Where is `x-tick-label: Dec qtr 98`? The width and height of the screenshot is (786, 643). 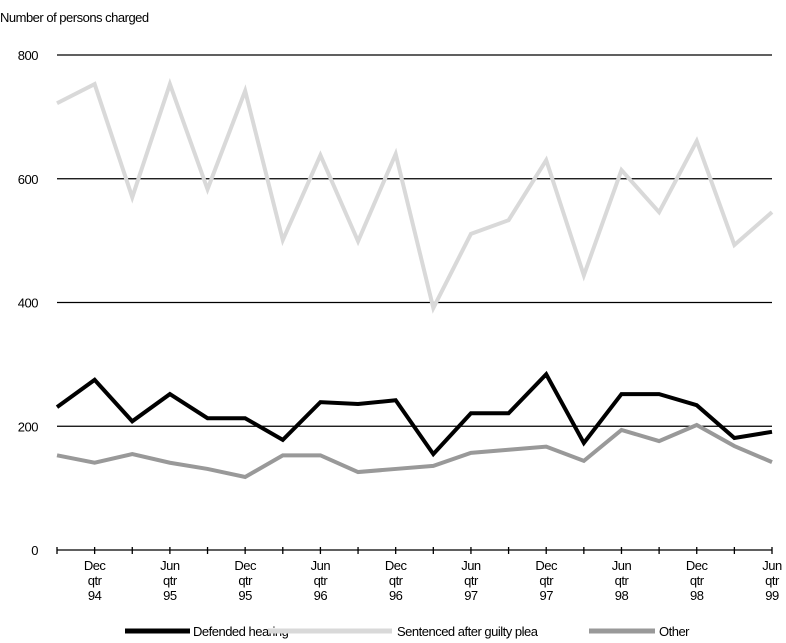
x-tick-label: Dec qtr 98 is located at coordinates (697, 580).